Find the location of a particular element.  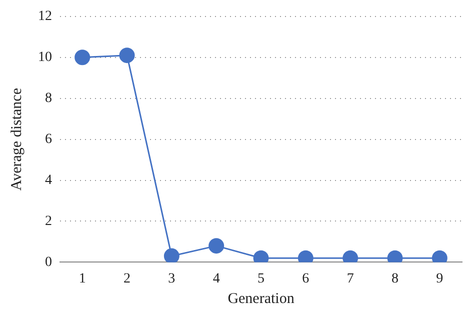

y-tick-label: 2 is located at coordinates (48, 221).